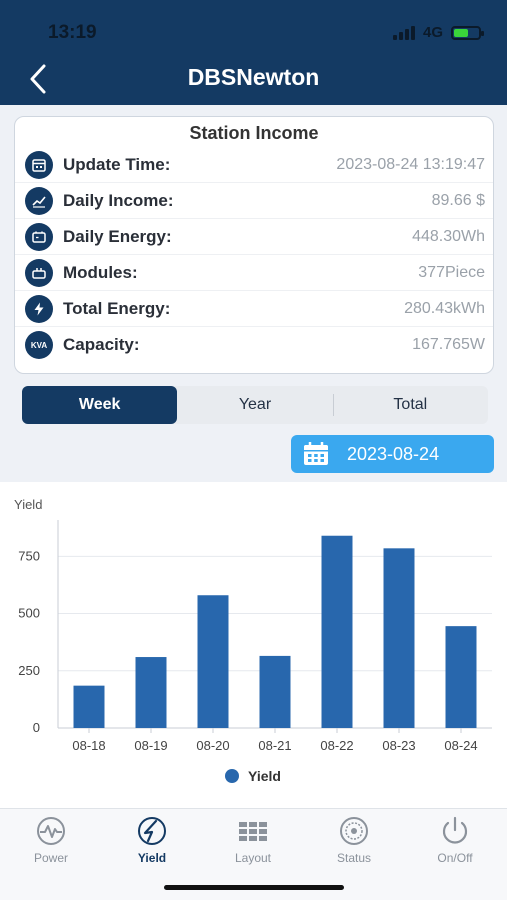  I want to click on tab-status: Status, so click(354, 840).